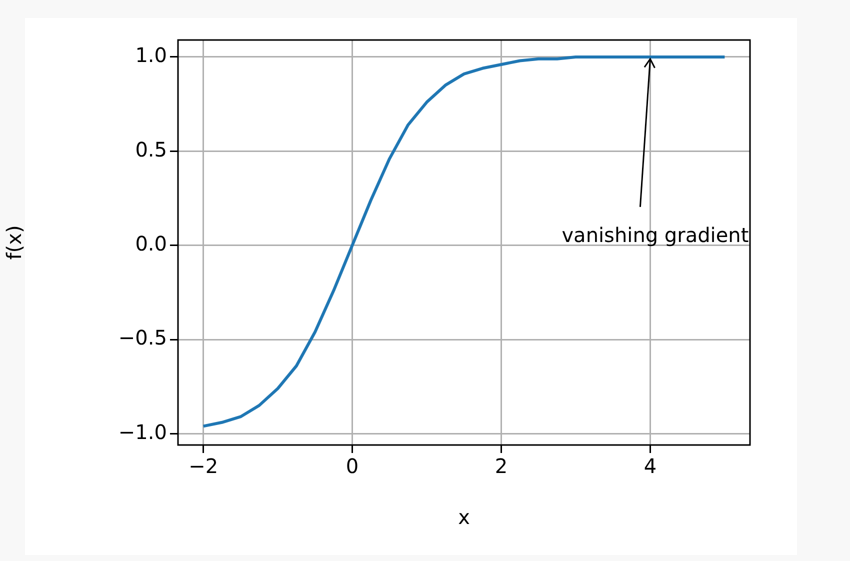 The width and height of the screenshot is (850, 561). Describe the element at coordinates (650, 466) in the screenshot. I see `x-tick-label: 4` at that location.